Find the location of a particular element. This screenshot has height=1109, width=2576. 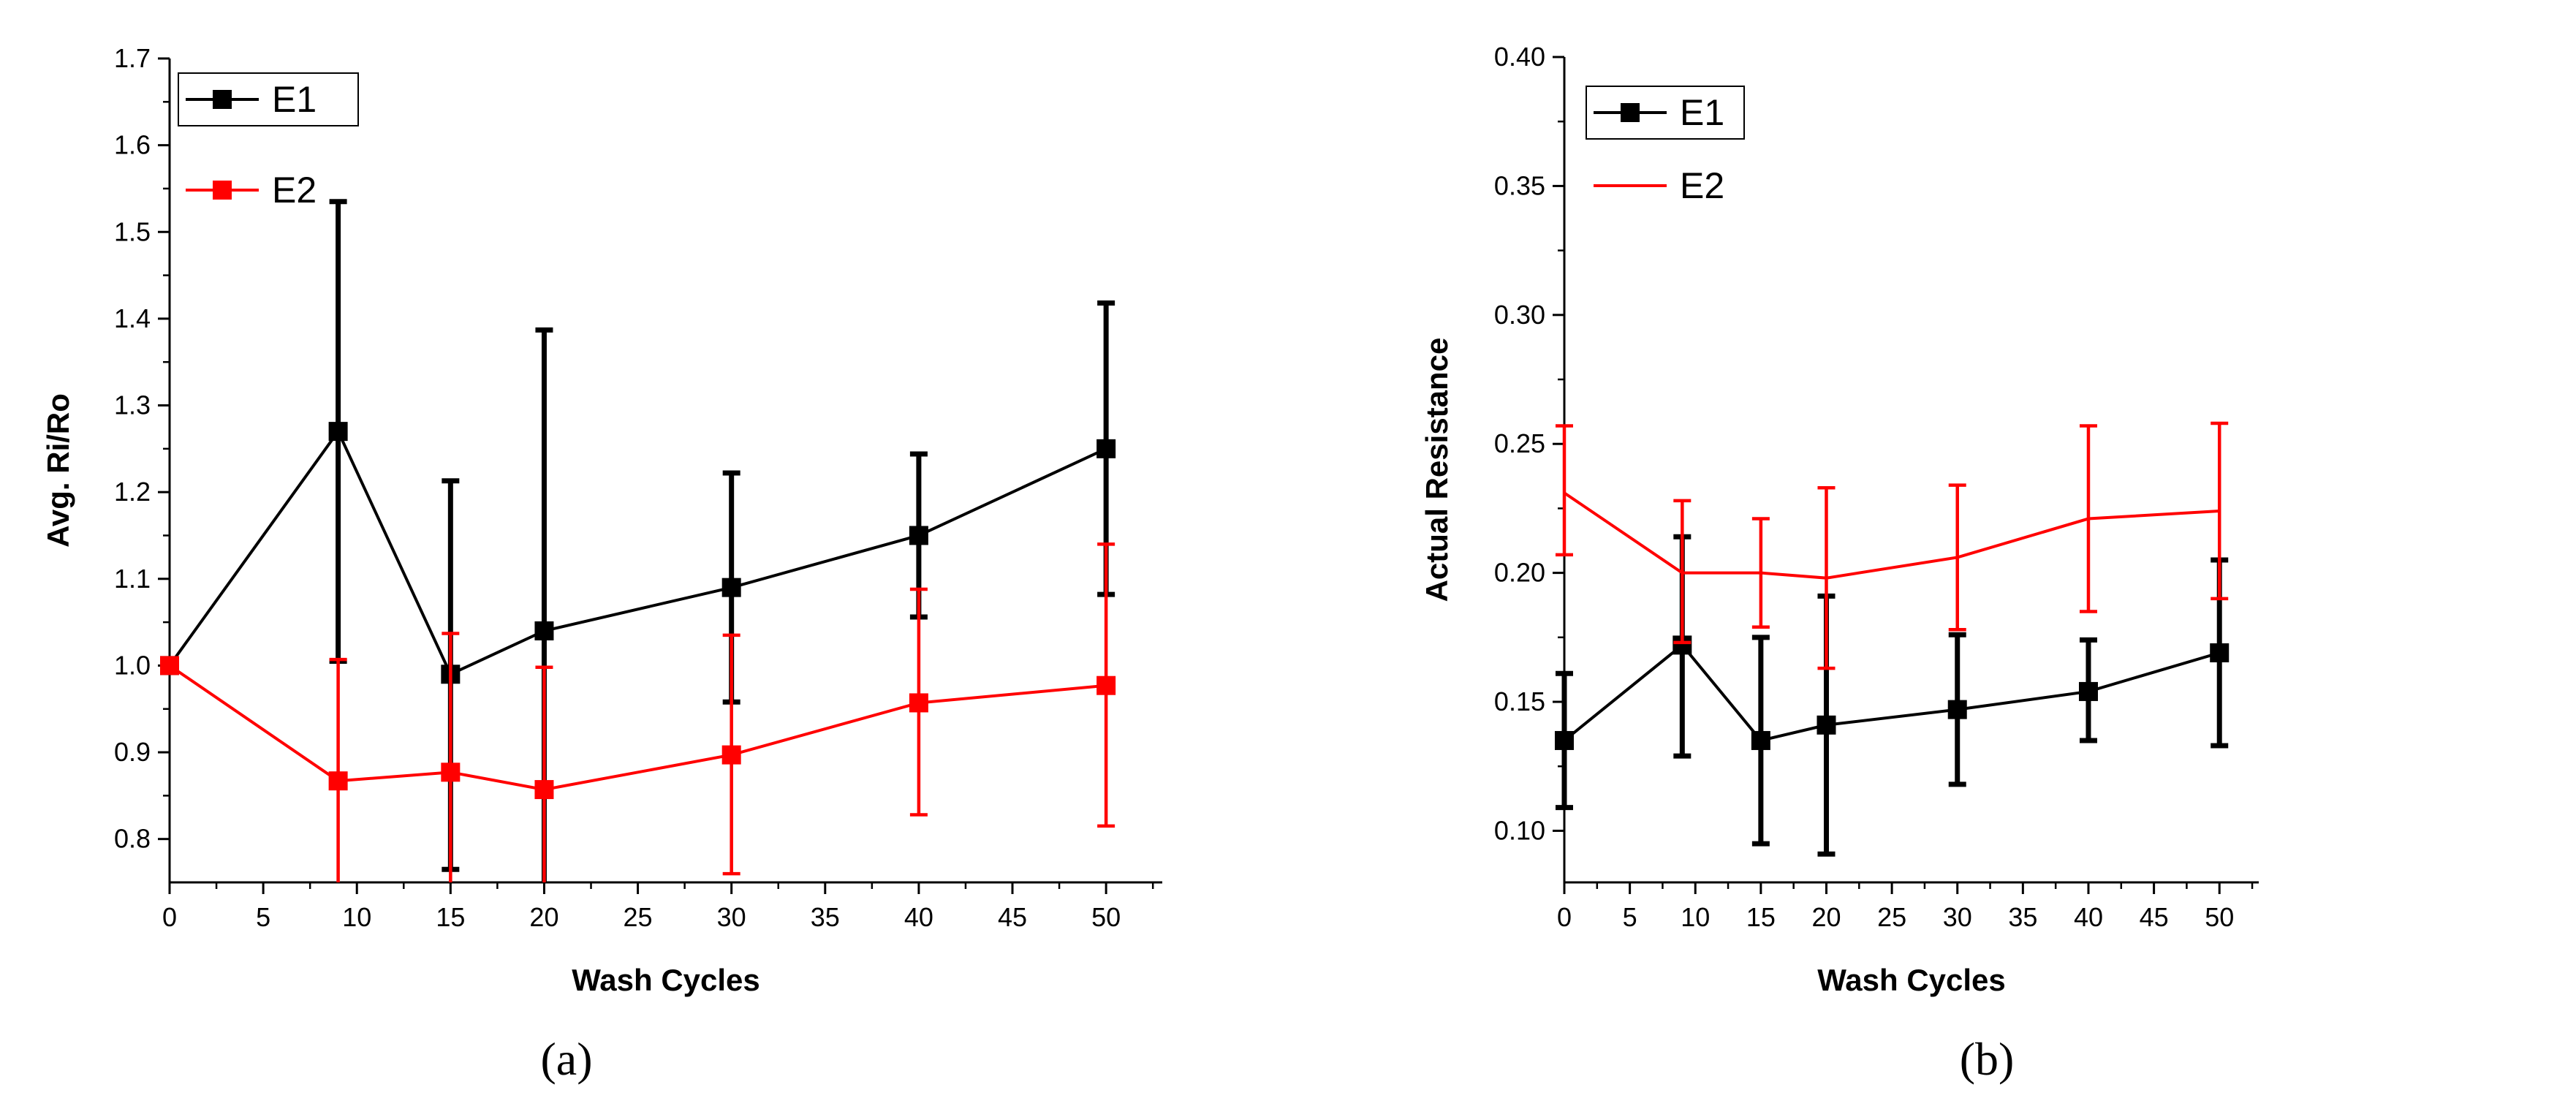

y-tick-label: 0.15 is located at coordinates (1519, 701).